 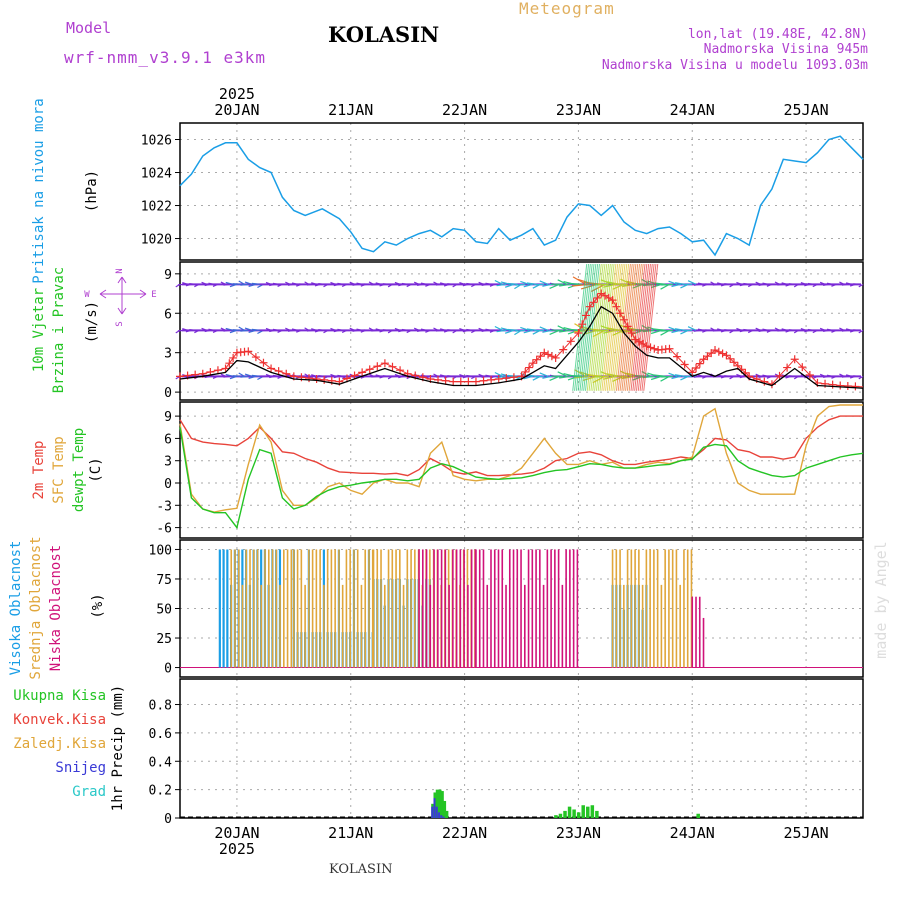 I want to click on pressure-label: Pritisak na nivou mora, so click(x=39, y=190).